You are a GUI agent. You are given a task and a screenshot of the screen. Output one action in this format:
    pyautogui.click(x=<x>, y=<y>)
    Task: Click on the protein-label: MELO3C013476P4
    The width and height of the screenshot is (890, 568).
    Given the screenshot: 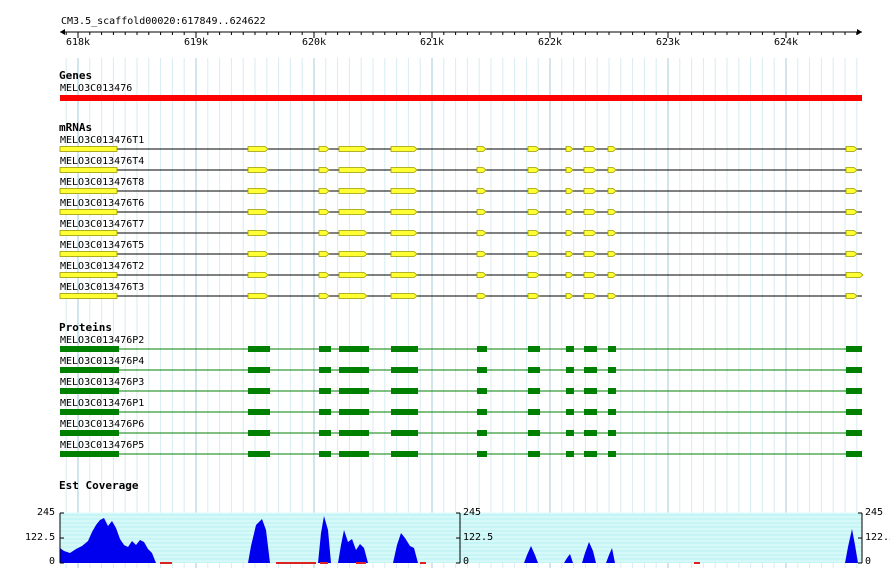 What is the action you would take?
    pyautogui.click(x=102, y=361)
    